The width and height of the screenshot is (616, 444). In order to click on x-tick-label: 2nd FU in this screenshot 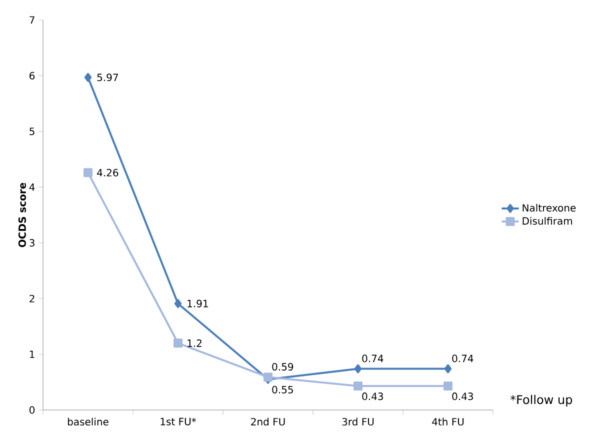, I will do `click(268, 422)`.